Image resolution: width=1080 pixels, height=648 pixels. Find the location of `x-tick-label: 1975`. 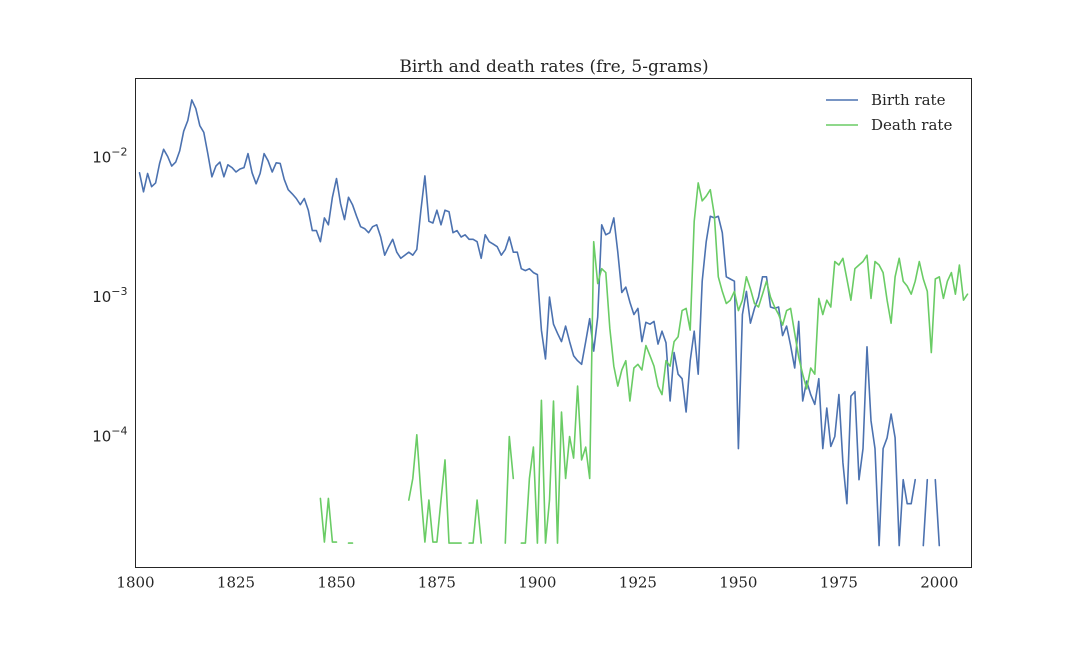

x-tick-label: 1975 is located at coordinates (839, 583).